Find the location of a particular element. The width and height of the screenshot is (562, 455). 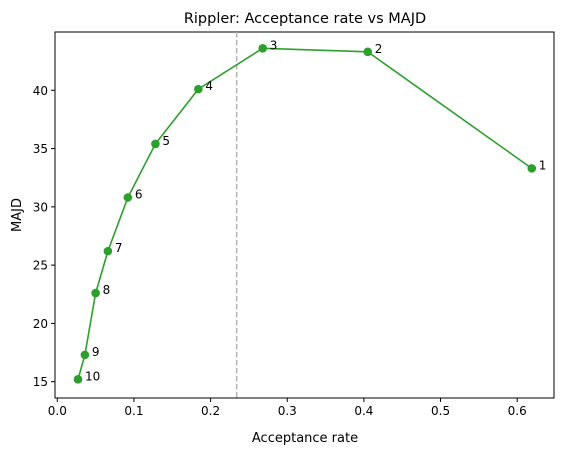

data-point-label: 10 is located at coordinates (92, 376).